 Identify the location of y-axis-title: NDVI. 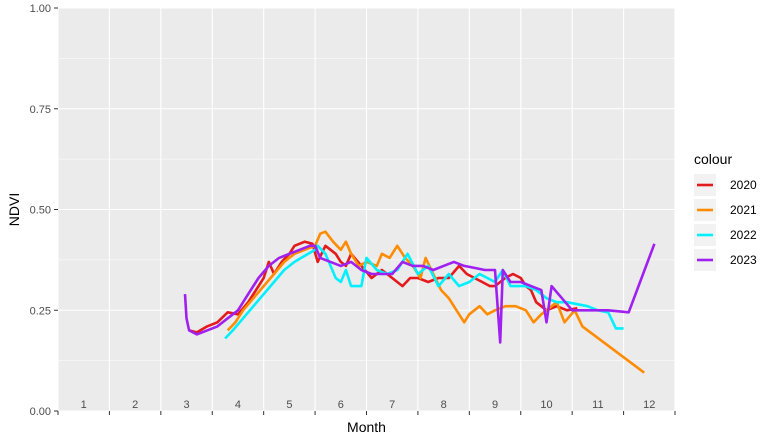
(14, 209).